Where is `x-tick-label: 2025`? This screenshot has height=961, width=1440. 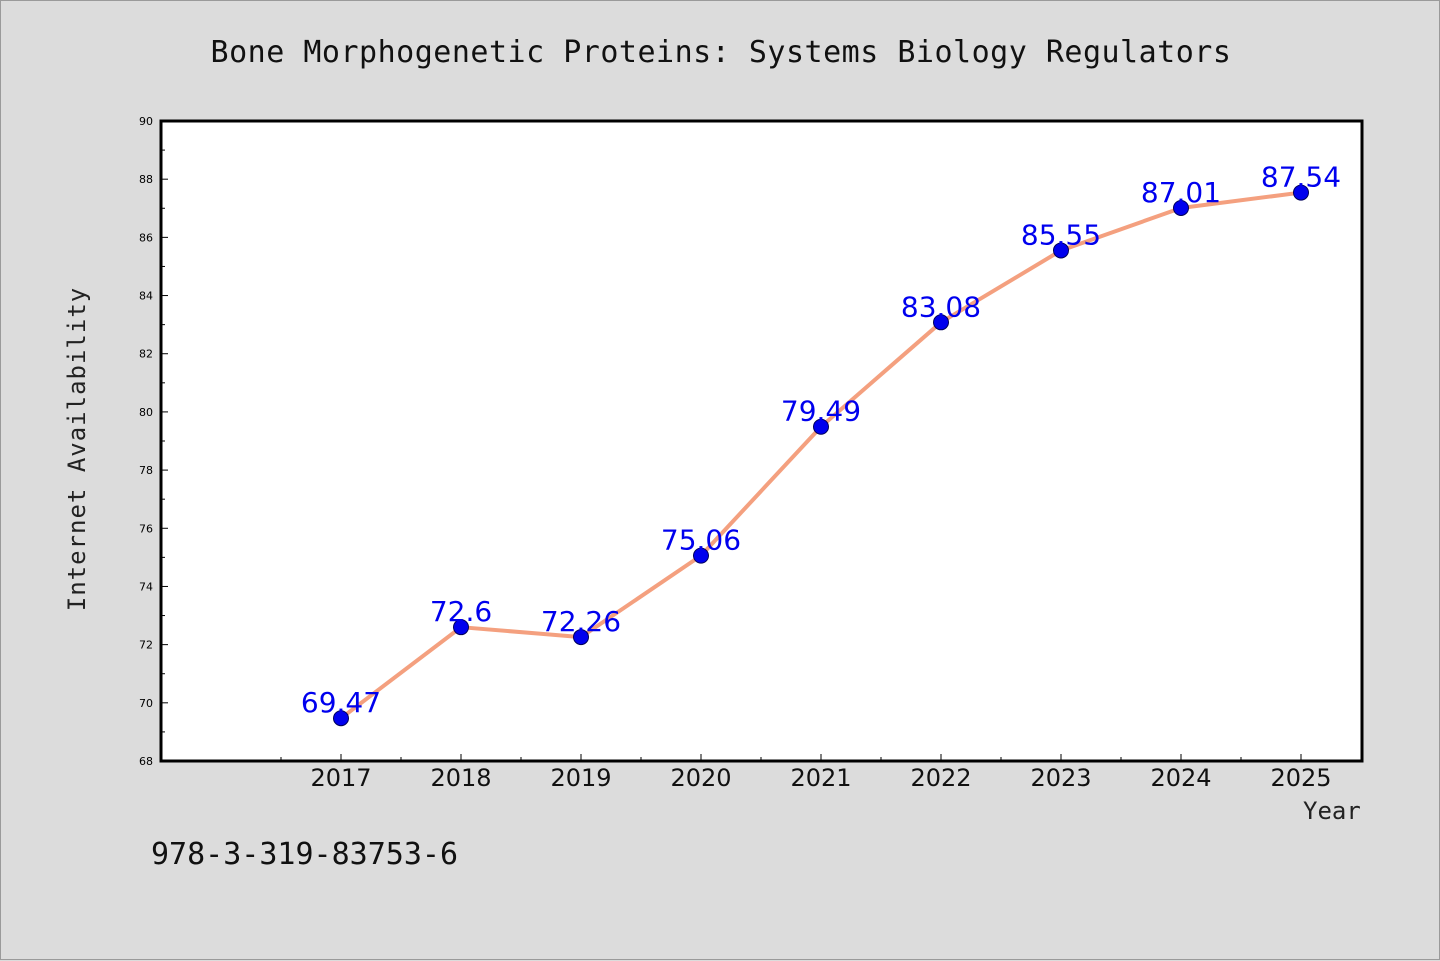 x-tick-label: 2025 is located at coordinates (1300, 778).